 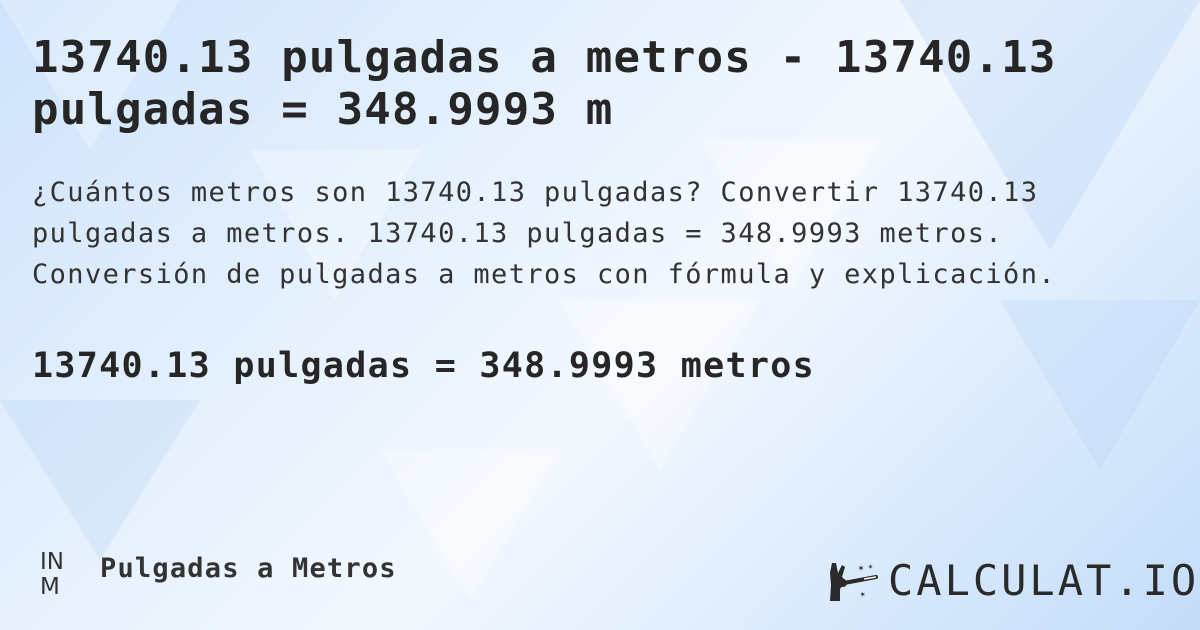 I want to click on magic-hand-wand-icon: ✶ ✶ ✶, so click(x=854, y=581).